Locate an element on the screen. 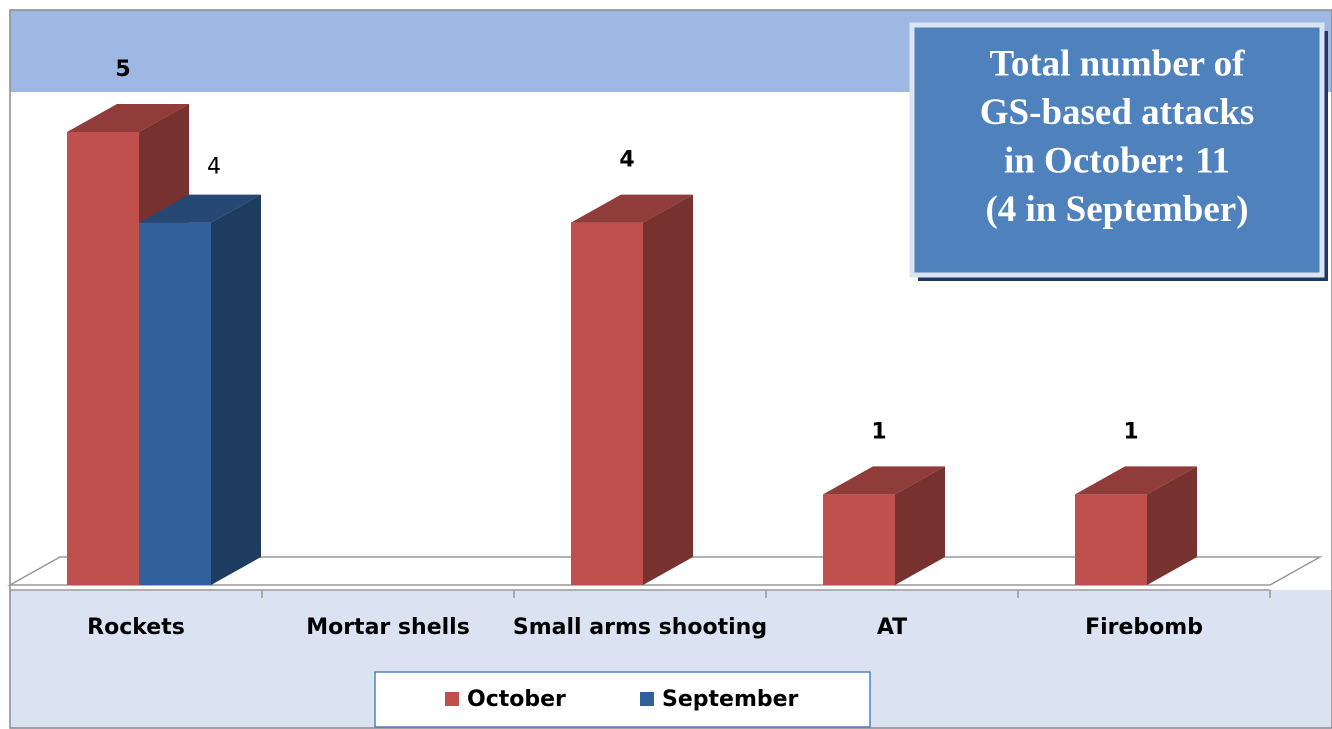 The image size is (1332, 729). annotation-line: GS-based attacks is located at coordinates (1117, 112).